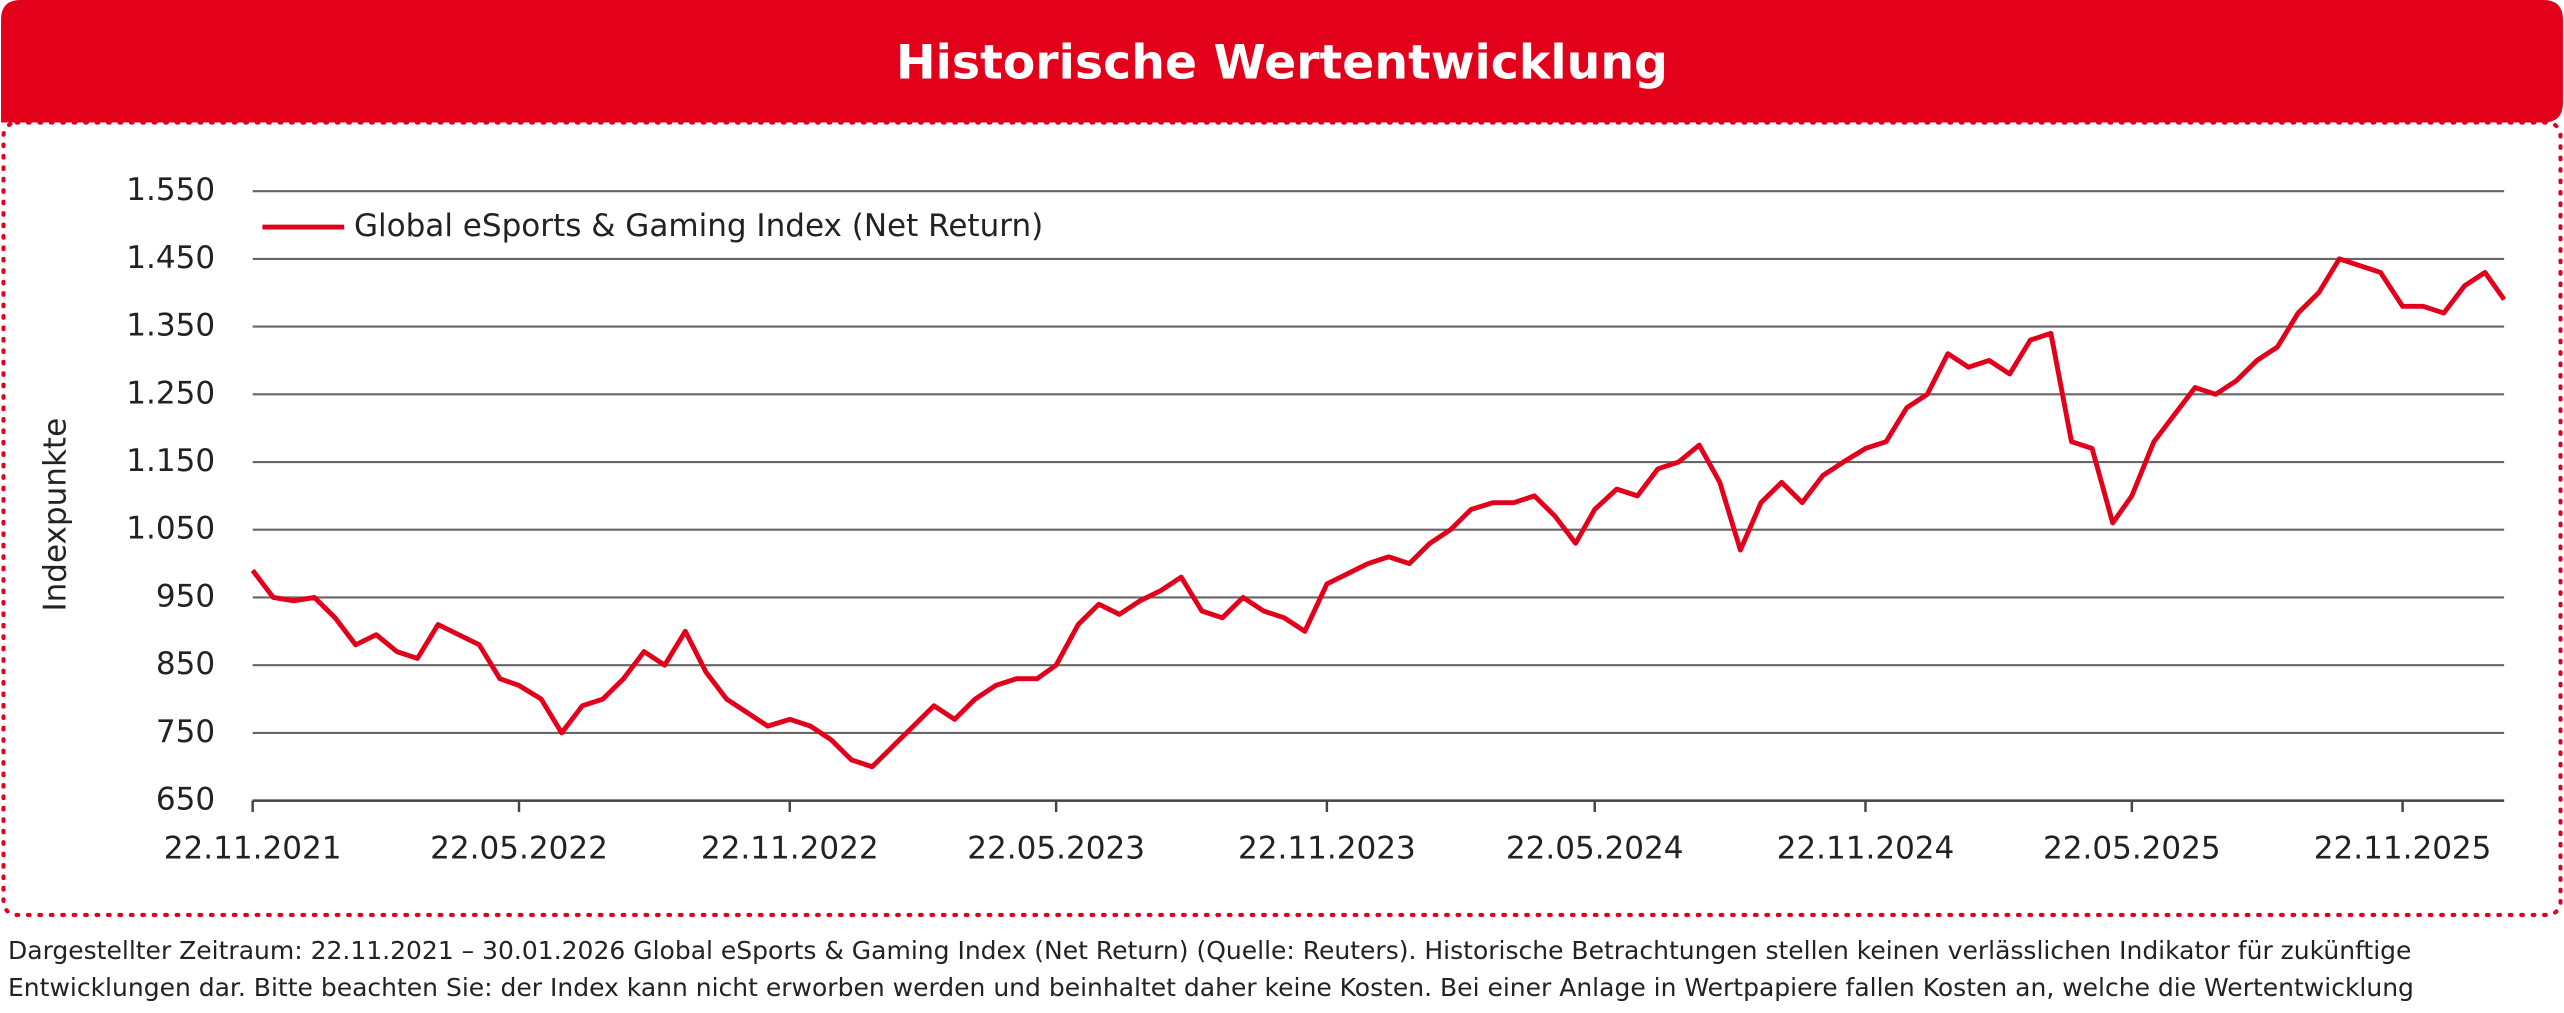  What do you see at coordinates (170, 258) in the screenshot?
I see `y-tick-label: 1.450` at bounding box center [170, 258].